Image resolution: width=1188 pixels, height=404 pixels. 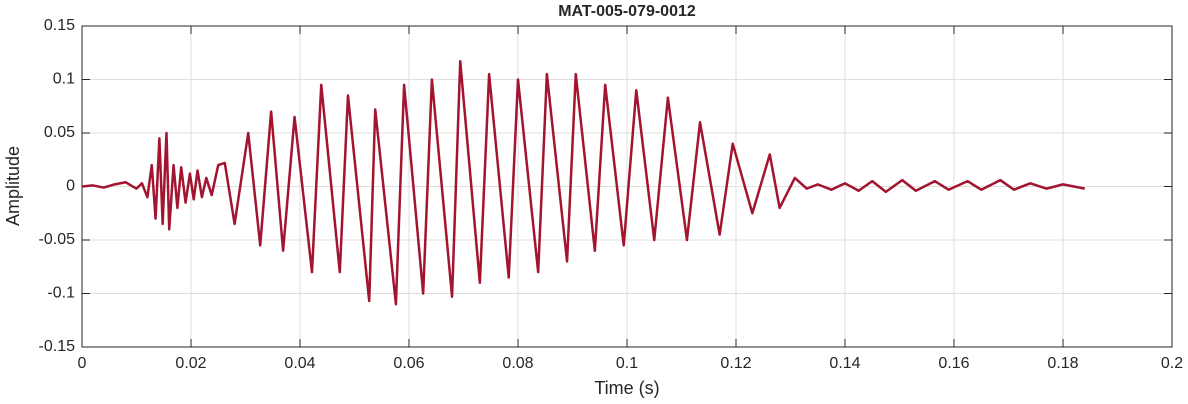 I want to click on x-tick-label: 0.08, so click(x=517, y=363).